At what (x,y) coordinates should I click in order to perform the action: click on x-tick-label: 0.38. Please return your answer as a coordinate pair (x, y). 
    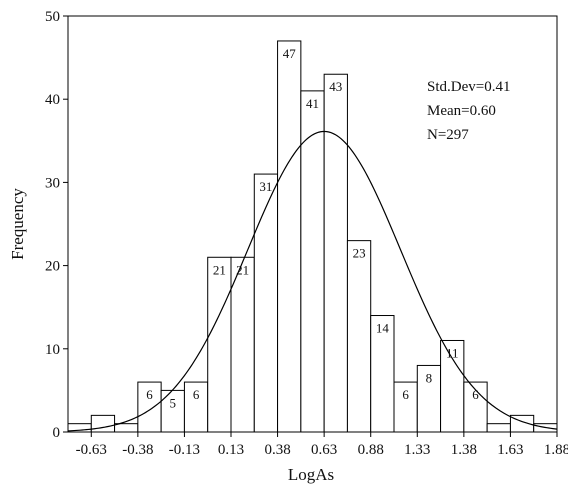
    Looking at the image, I should click on (277, 450).